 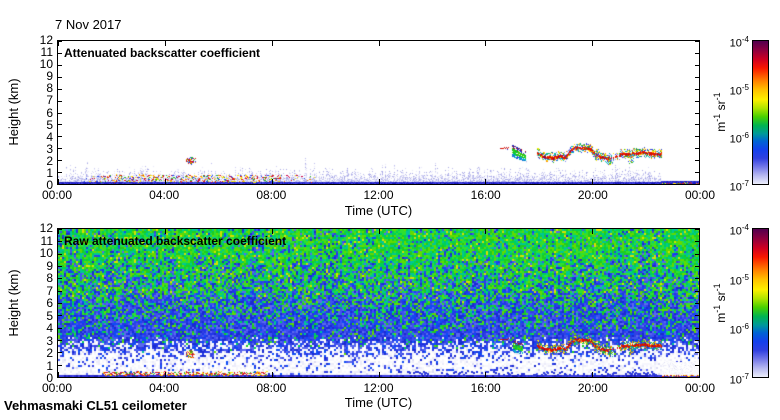 I want to click on x-tick-label: 16:00, so click(x=485, y=195).